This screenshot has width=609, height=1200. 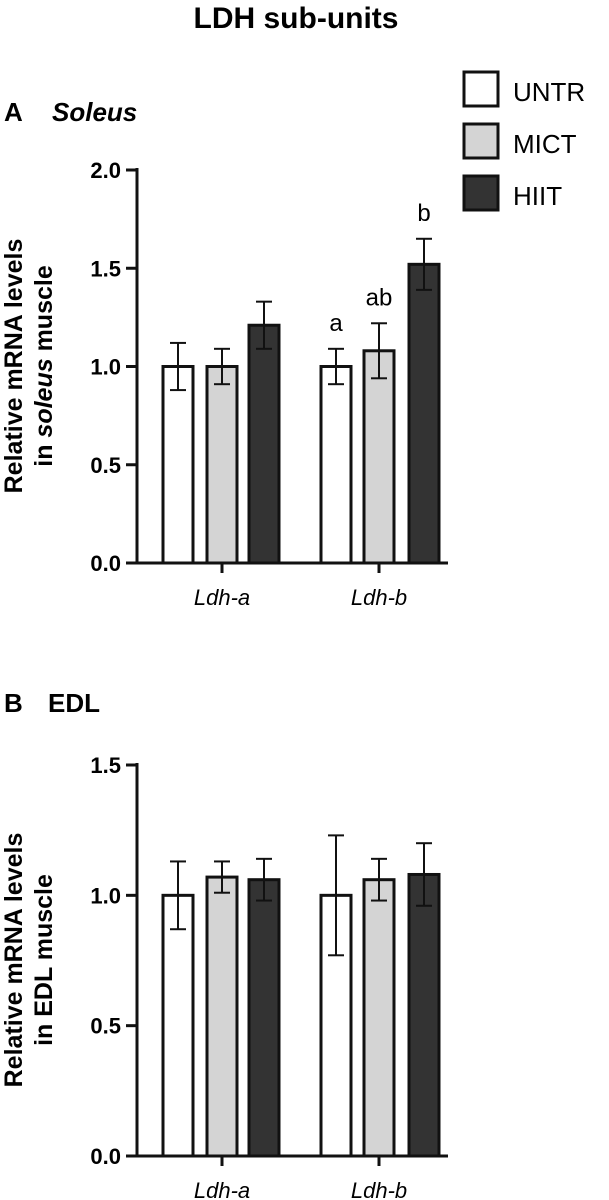 I want to click on panel-b-y-tick-label-1: 0.5, so click(x=105, y=1026).